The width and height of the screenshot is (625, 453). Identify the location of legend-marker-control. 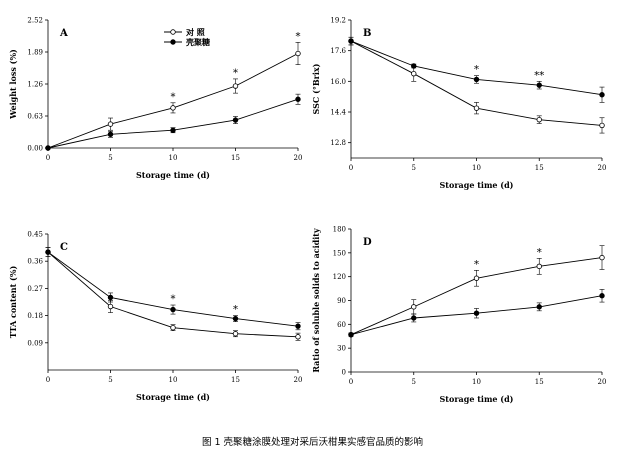
(173, 32).